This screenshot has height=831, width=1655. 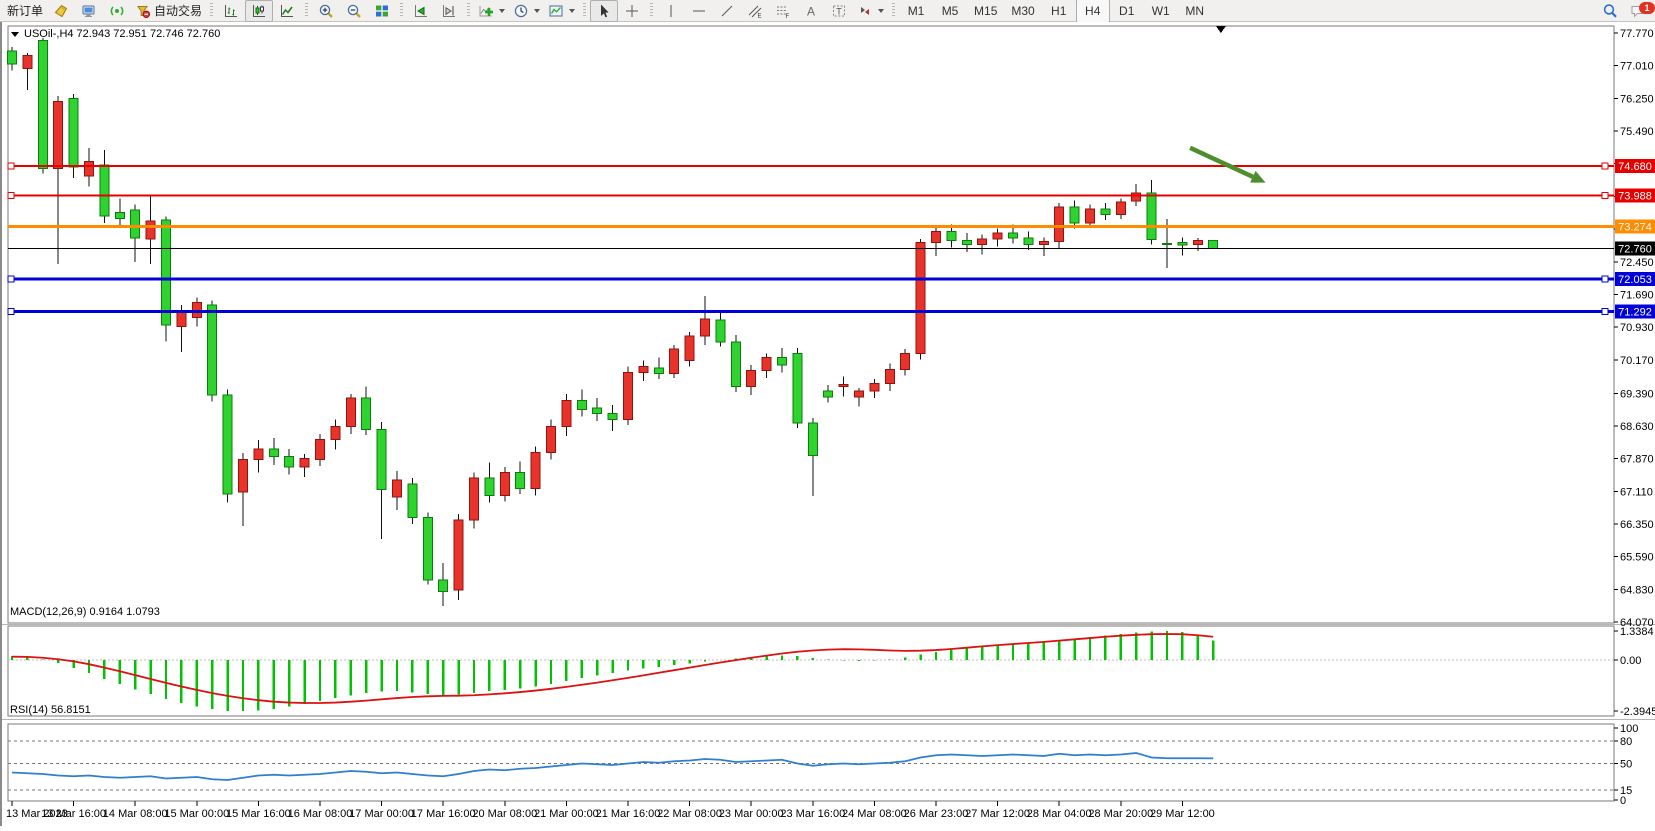 What do you see at coordinates (1639, 11) in the screenshot?
I see `chat-button: 1` at bounding box center [1639, 11].